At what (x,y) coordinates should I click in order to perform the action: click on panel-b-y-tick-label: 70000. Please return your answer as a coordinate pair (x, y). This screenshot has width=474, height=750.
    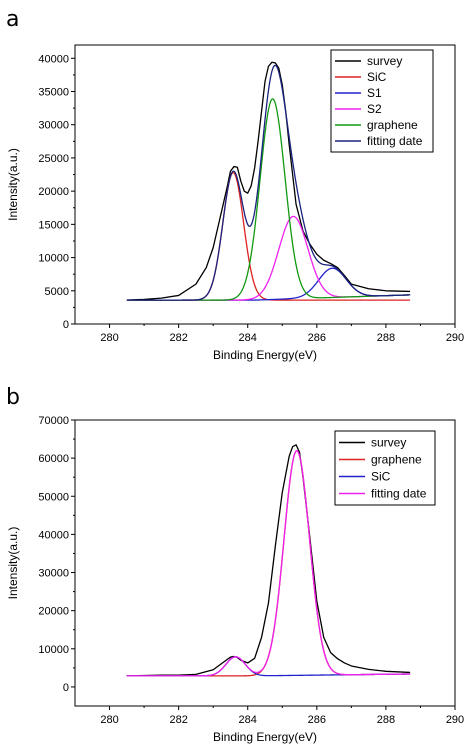
    Looking at the image, I should click on (53, 421).